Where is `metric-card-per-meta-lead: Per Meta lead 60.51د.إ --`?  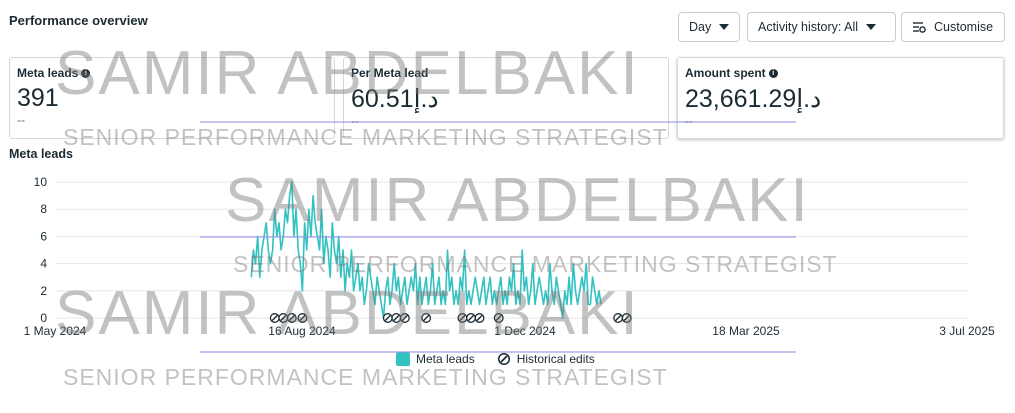
metric-card-per-meta-lead: Per Meta lead 60.51د.إ -- is located at coordinates (506, 98).